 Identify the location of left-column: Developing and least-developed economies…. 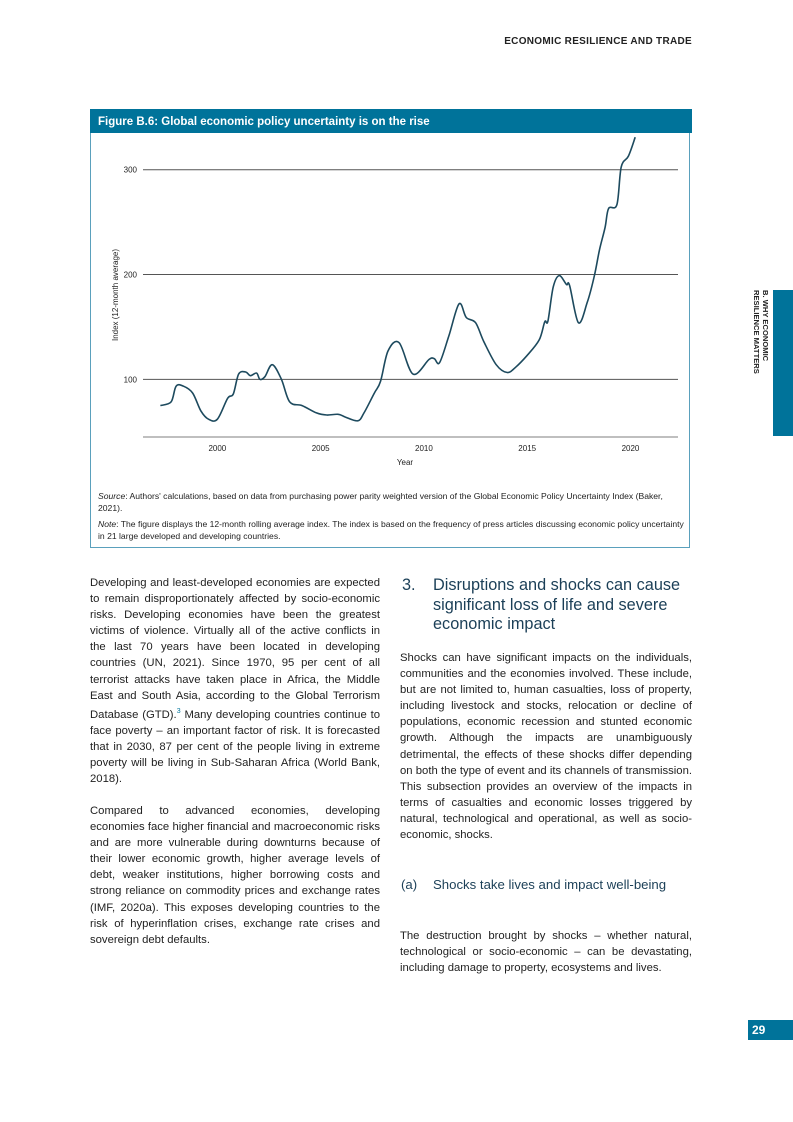
(235, 769).